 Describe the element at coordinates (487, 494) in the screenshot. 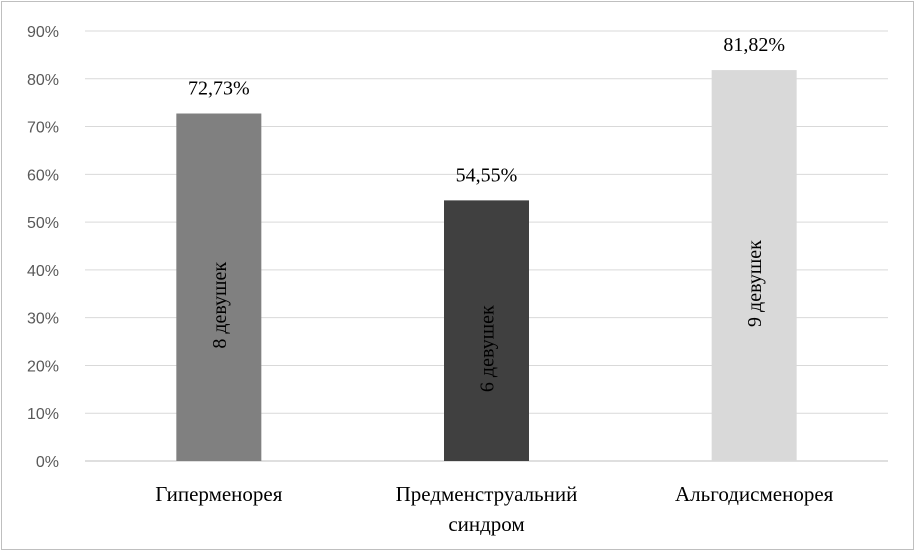

I see `category-label: Предменструальний` at that location.